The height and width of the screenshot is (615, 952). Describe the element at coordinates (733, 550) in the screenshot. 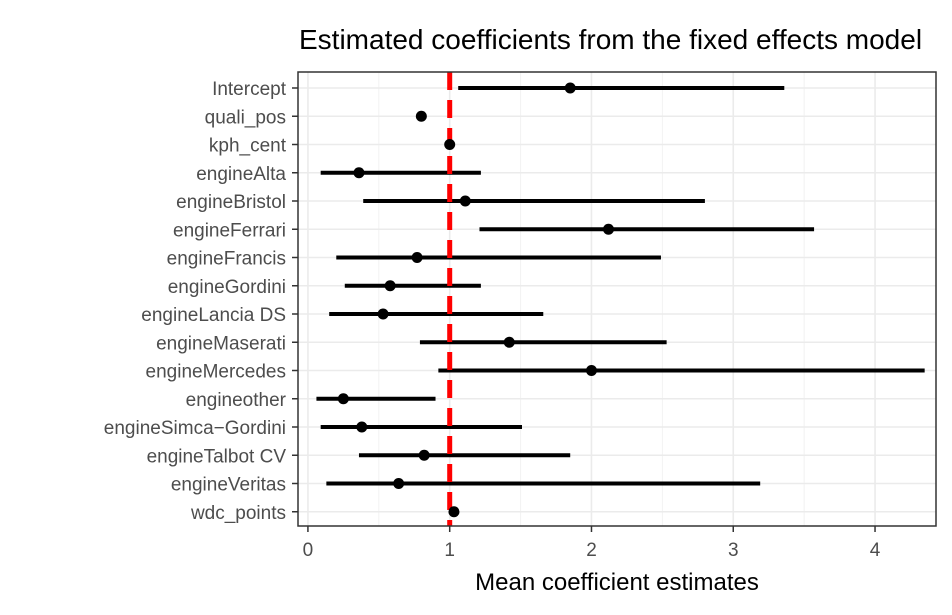

I see `x-tick-label: 3` at that location.